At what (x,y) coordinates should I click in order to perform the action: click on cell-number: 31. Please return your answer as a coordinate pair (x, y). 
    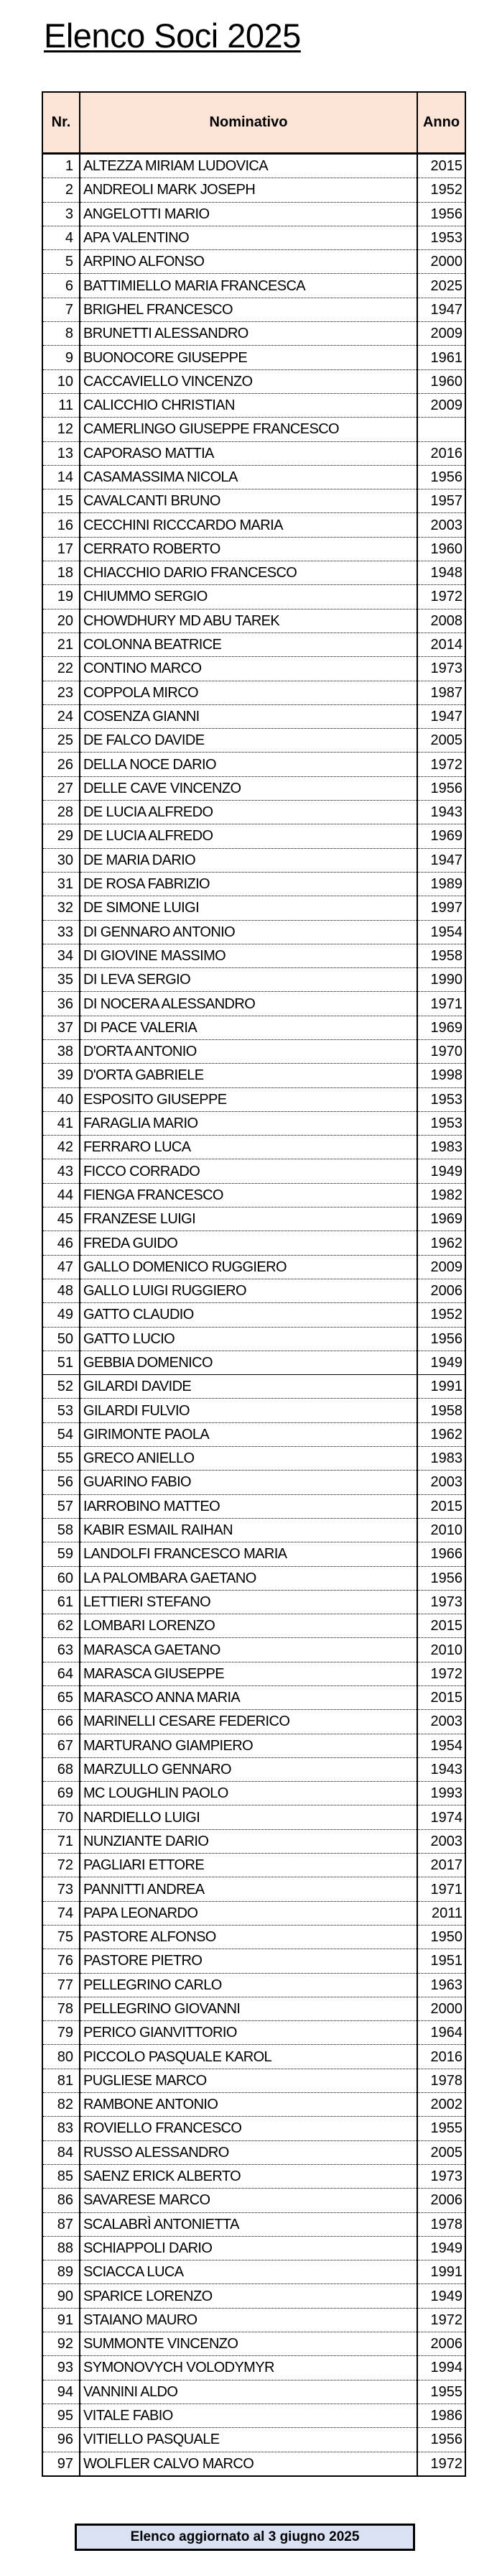
    Looking at the image, I should click on (61, 884).